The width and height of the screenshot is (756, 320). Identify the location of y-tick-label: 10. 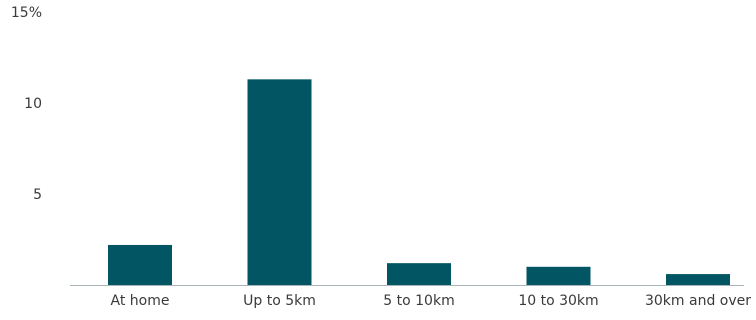
(33, 104).